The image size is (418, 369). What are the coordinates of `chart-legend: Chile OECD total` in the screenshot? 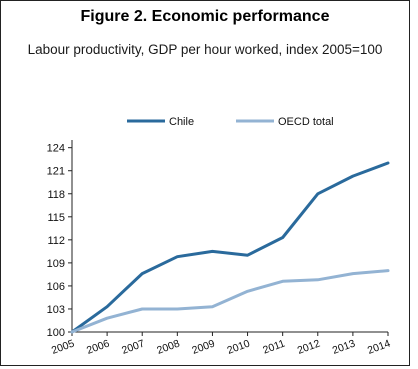 It's located at (230, 122).